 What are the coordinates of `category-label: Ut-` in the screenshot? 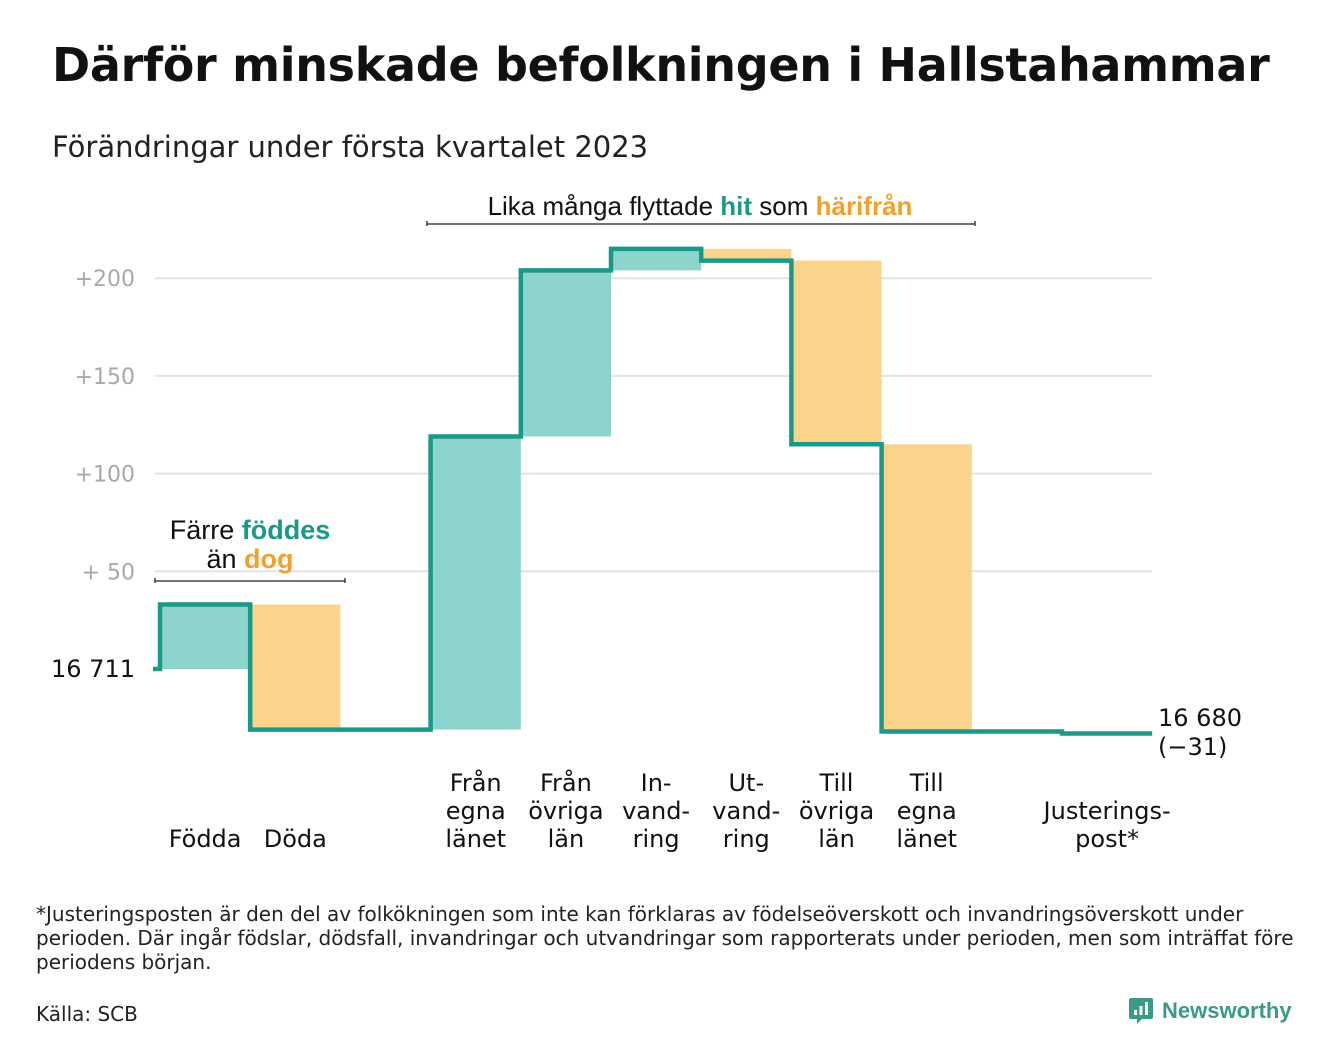 It's located at (746, 783).